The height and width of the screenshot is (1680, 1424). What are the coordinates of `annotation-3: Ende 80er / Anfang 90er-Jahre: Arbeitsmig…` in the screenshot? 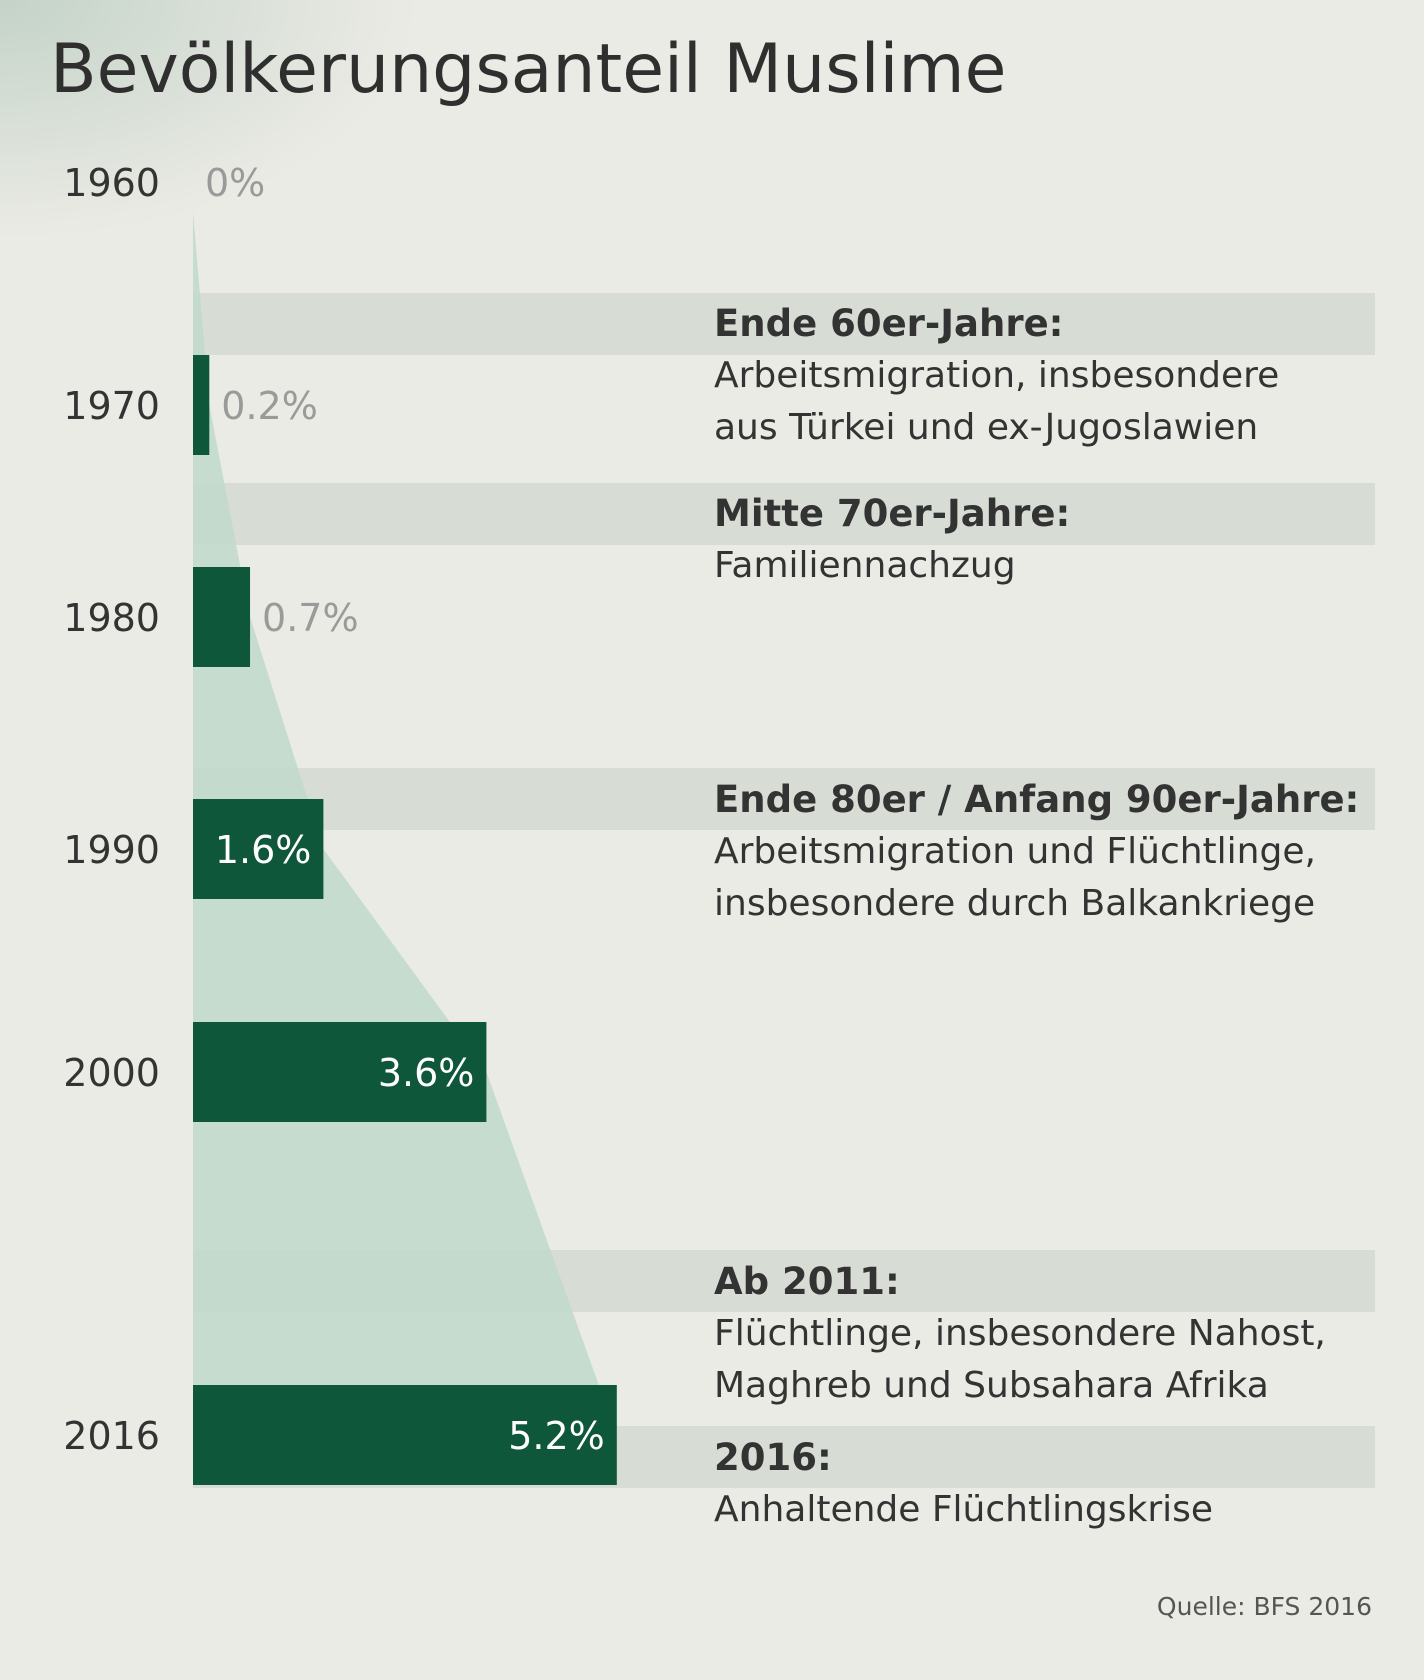 It's located at (1054, 852).